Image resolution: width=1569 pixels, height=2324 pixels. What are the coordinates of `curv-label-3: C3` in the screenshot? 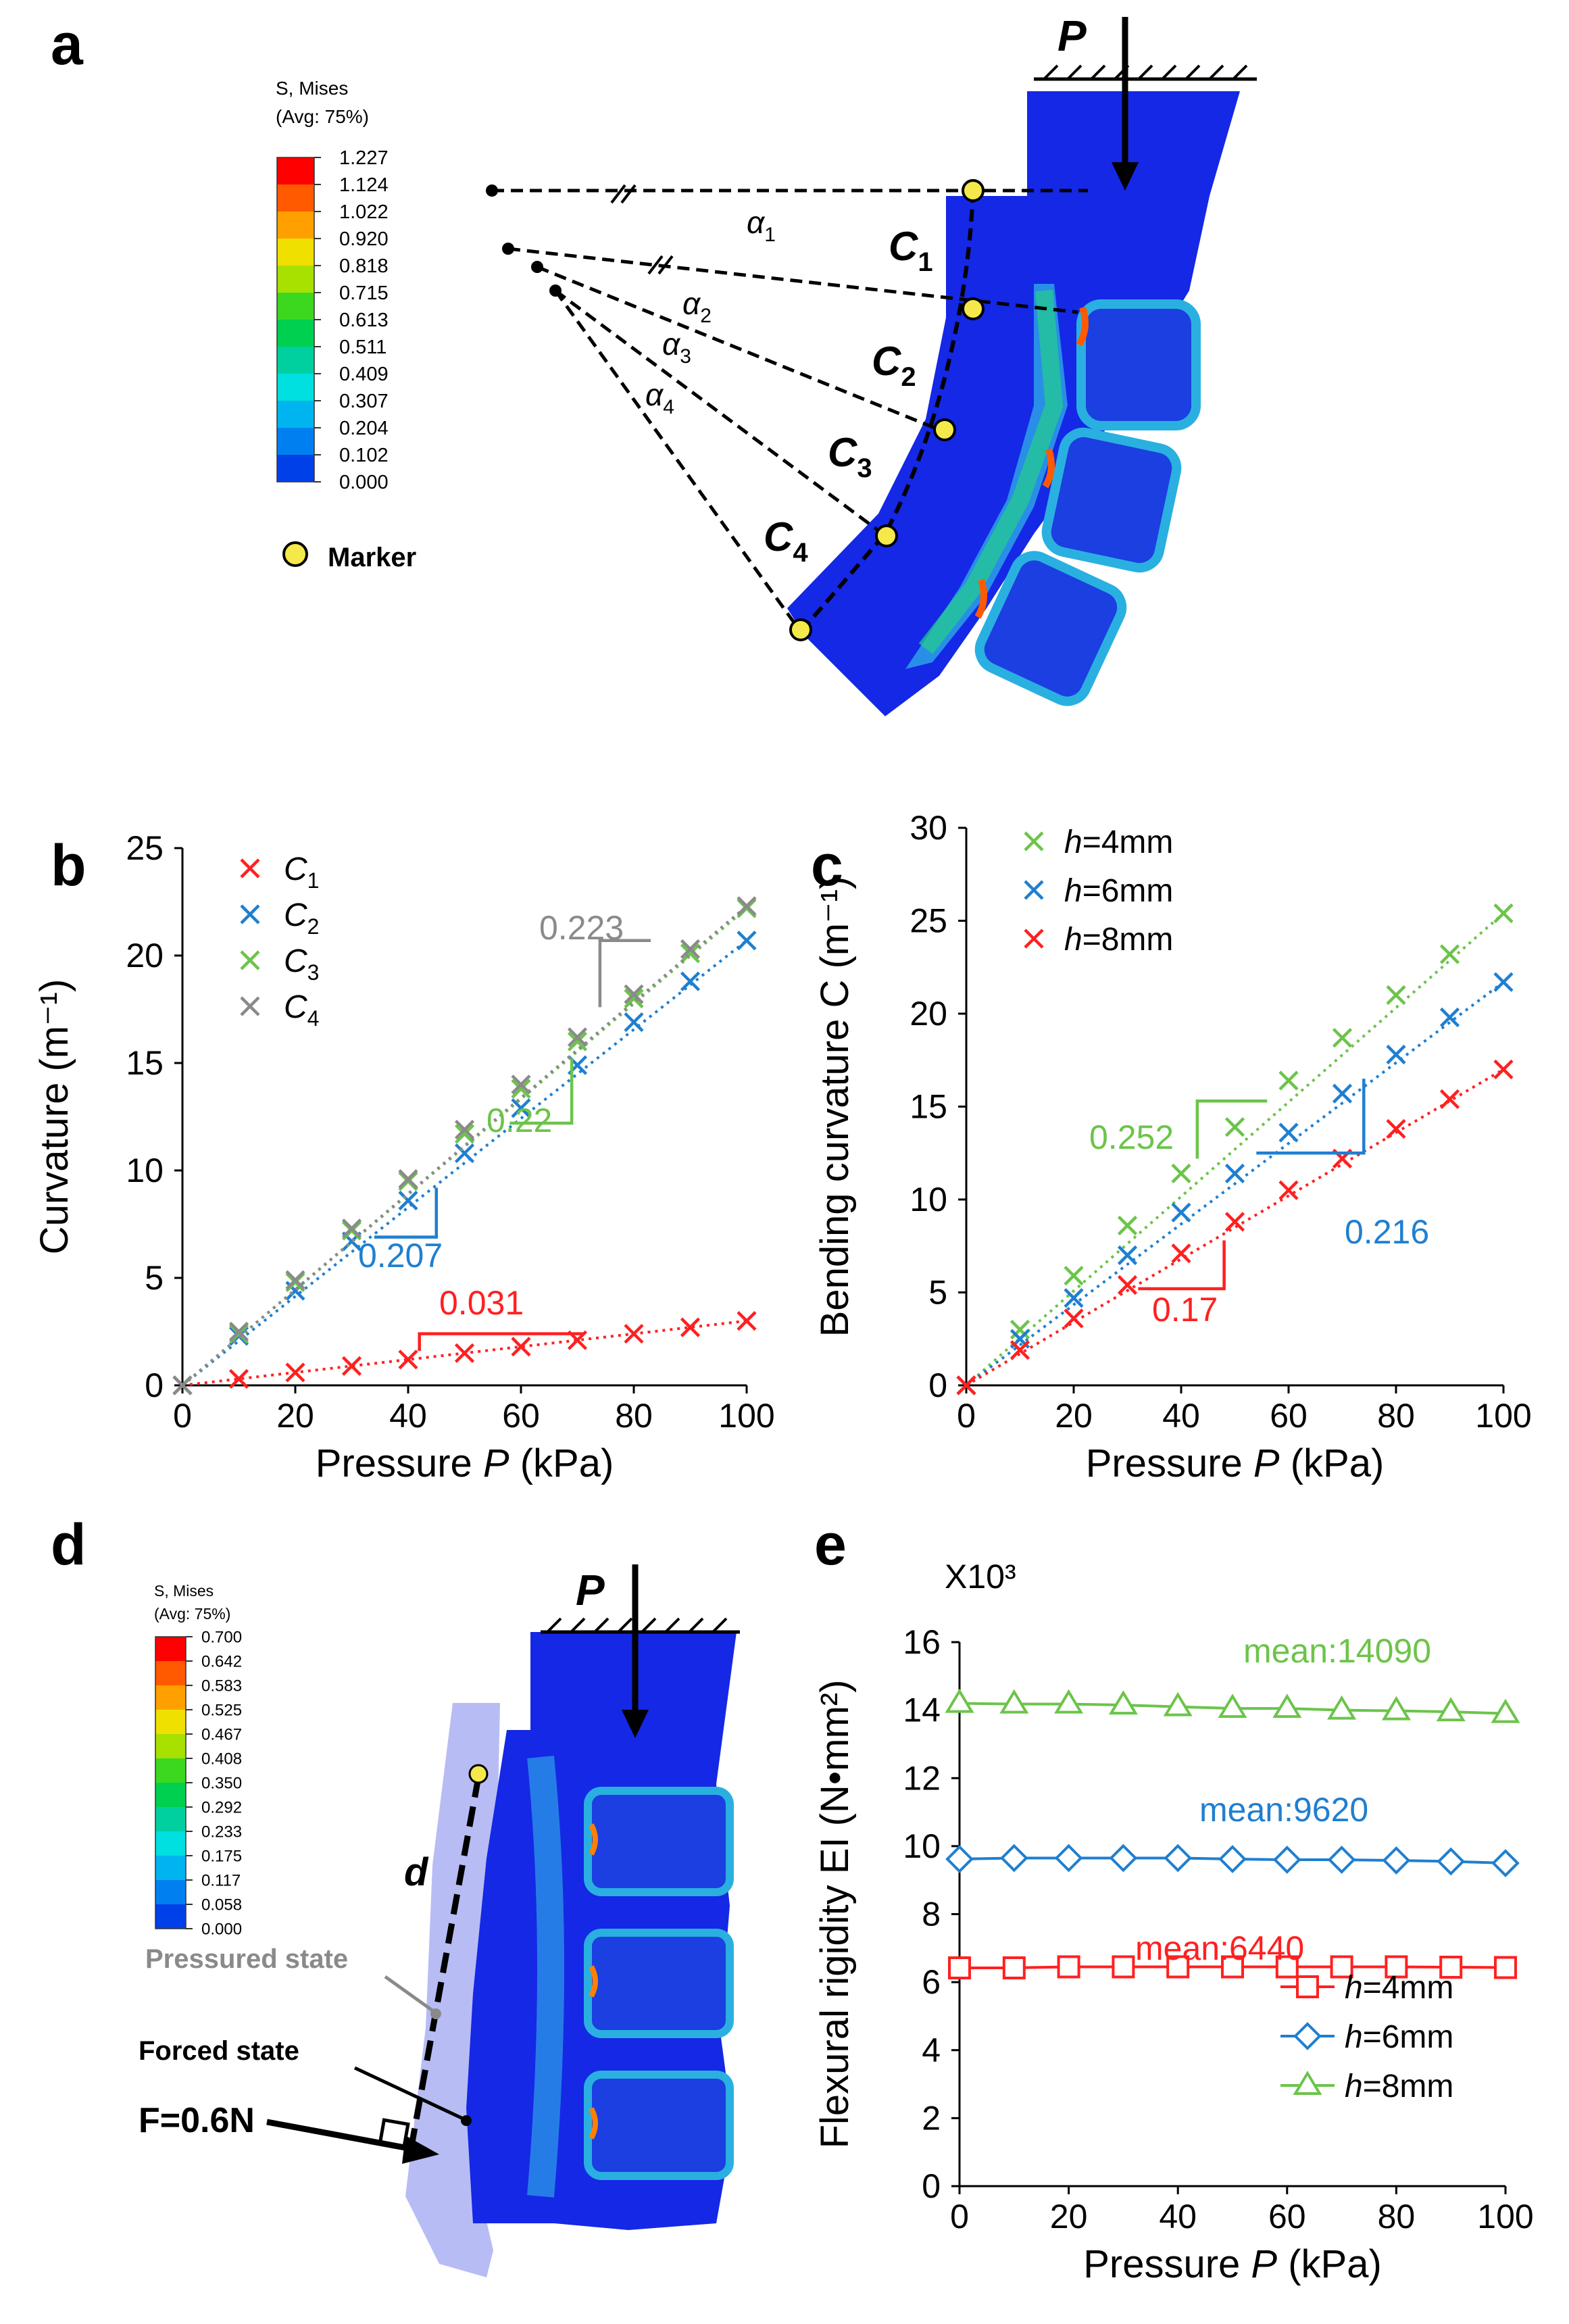 It's located at (850, 456).